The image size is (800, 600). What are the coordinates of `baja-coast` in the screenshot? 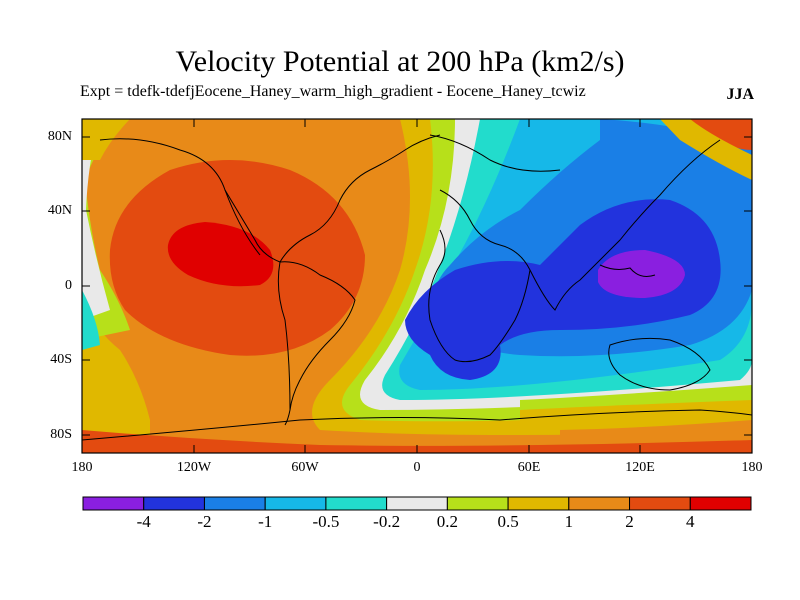 It's located at (242, 222).